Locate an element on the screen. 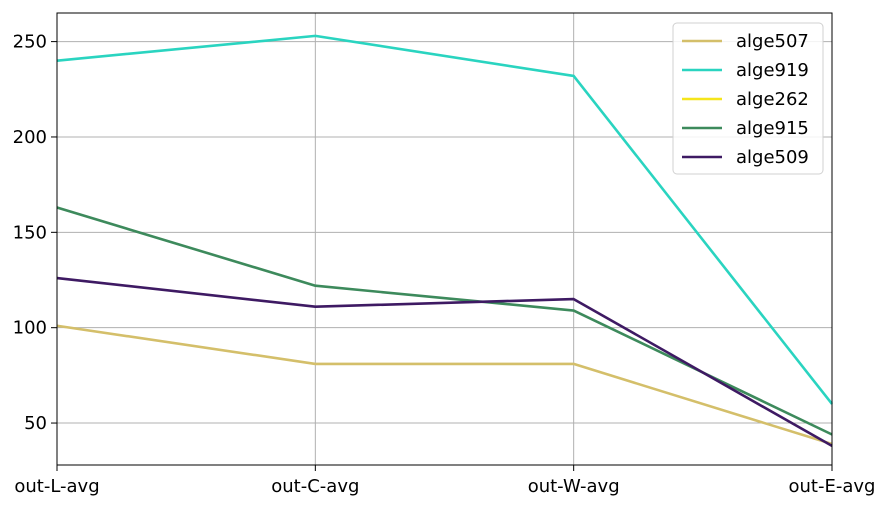 Image resolution: width=888 pixels, height=505 pixels. legend-label: alge509 is located at coordinates (772, 157).